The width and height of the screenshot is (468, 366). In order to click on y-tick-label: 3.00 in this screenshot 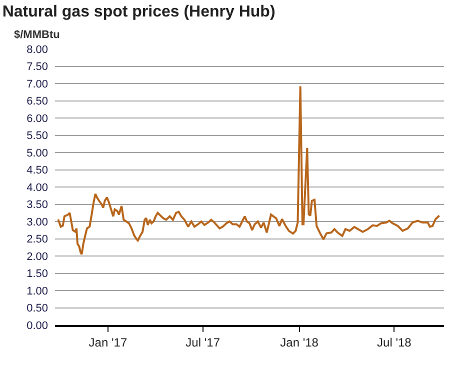, I will do `click(37, 222)`.